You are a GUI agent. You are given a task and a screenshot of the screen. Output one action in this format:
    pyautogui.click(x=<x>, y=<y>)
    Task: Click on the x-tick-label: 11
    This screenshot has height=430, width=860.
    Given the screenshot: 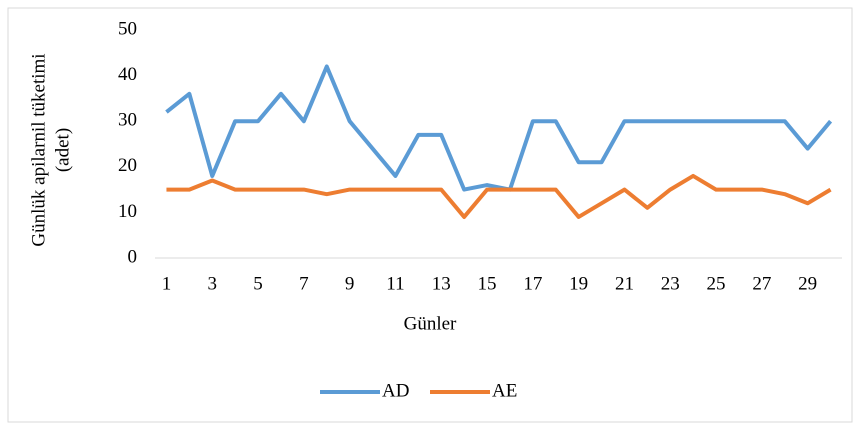 What is the action you would take?
    pyautogui.click(x=395, y=283)
    